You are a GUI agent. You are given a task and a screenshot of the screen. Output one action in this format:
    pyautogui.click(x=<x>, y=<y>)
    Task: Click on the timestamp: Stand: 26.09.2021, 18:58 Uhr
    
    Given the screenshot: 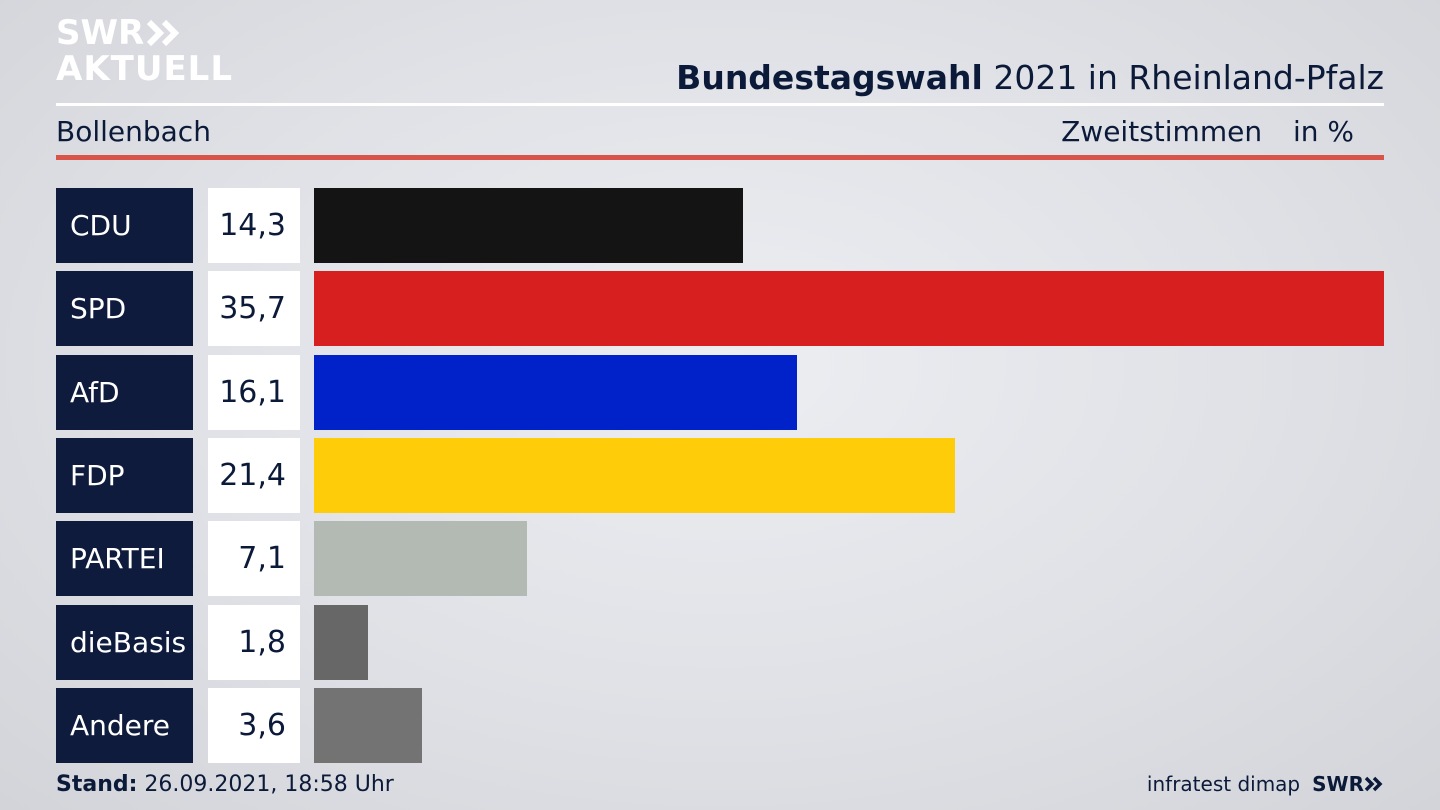 What is the action you would take?
    pyautogui.click(x=225, y=784)
    